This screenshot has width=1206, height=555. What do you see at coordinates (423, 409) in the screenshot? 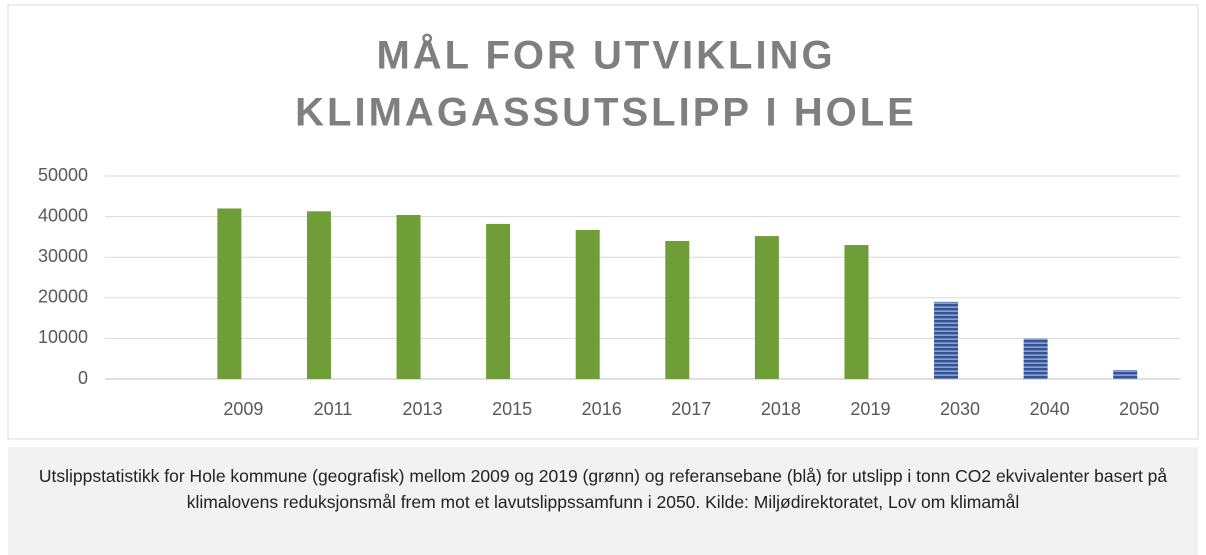
I see `x-tick-label: 2013` at bounding box center [423, 409].